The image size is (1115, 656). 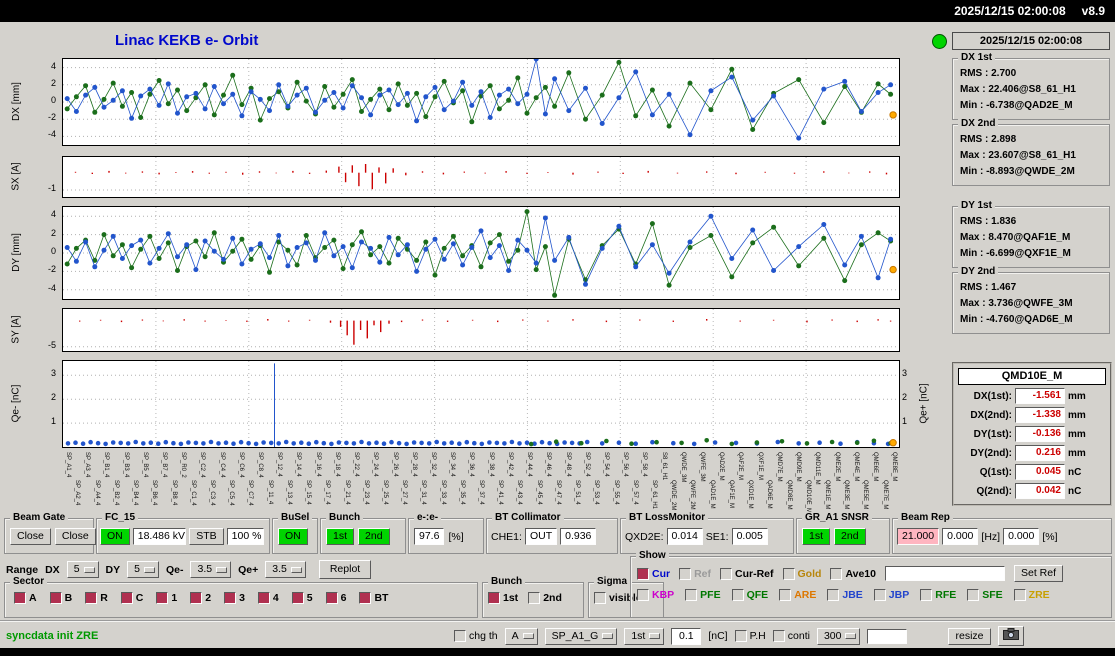 I want to click on min-value: Min : -4.760@QAD6E_M, so click(x=1016, y=319).